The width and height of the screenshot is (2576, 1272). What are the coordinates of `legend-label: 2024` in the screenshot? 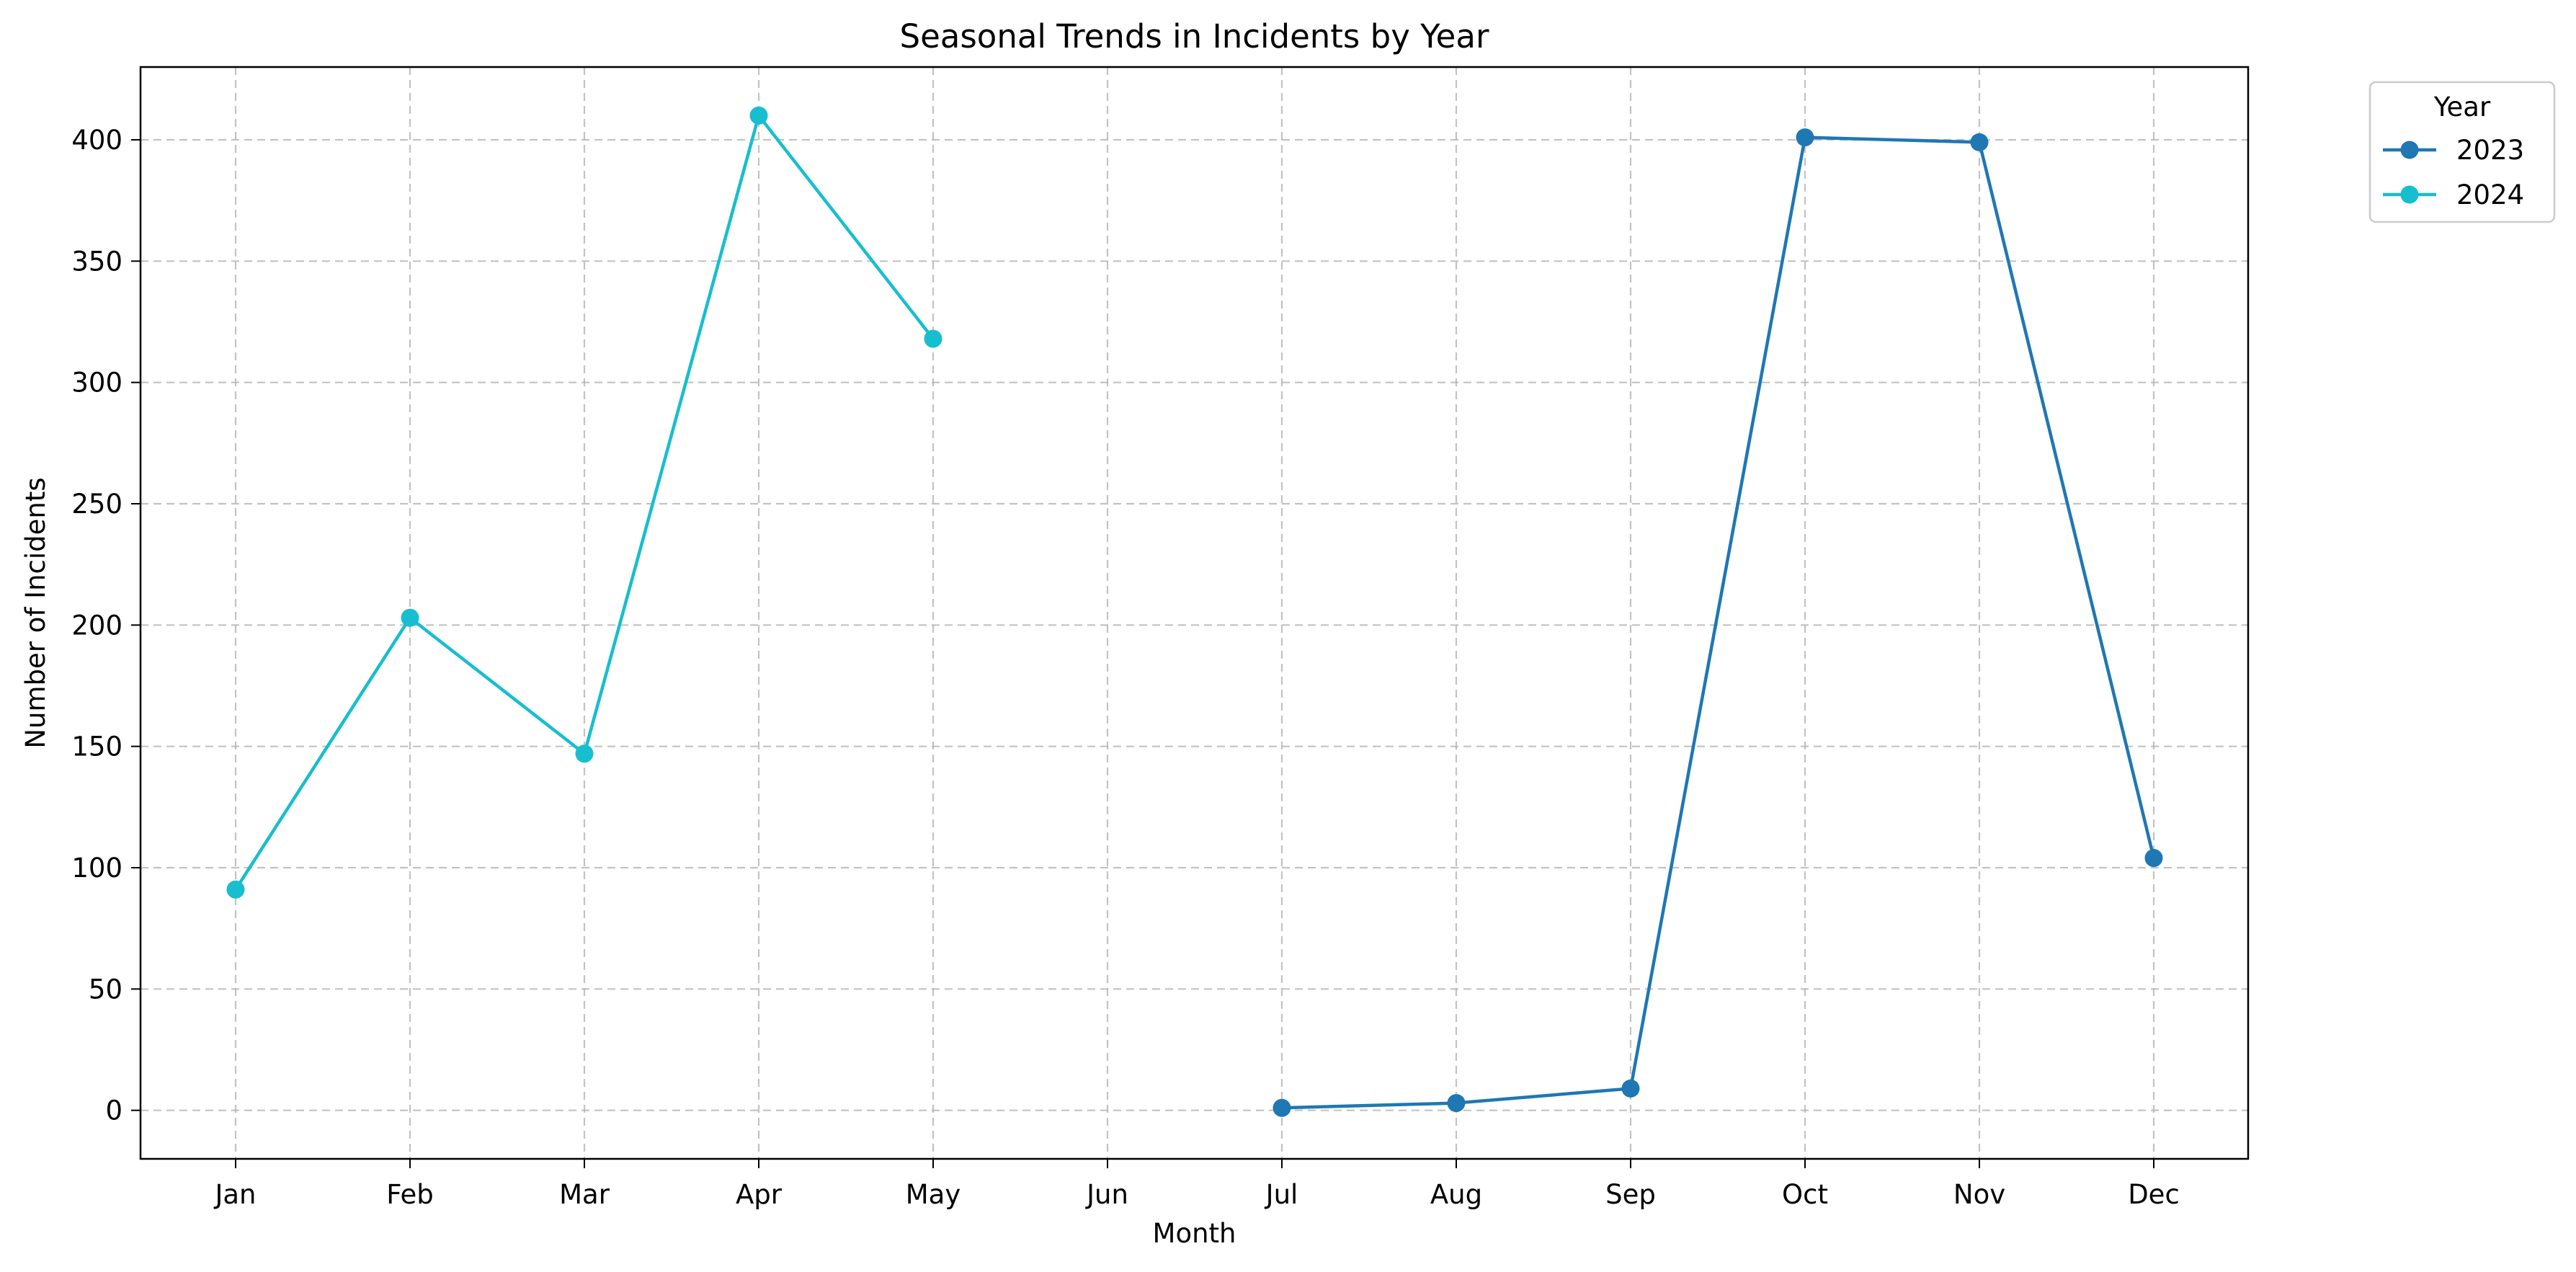 It's located at (2490, 194).